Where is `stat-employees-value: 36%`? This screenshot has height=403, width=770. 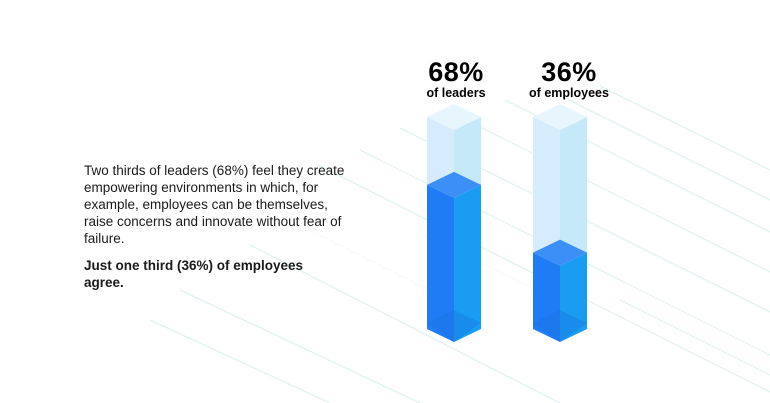
stat-employees-value: 36% is located at coordinates (569, 72).